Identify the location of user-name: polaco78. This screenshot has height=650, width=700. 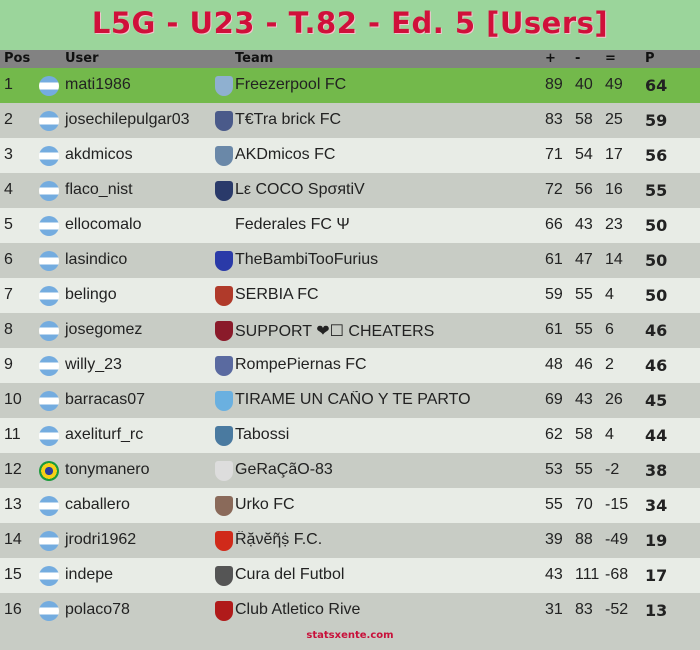
(97, 609).